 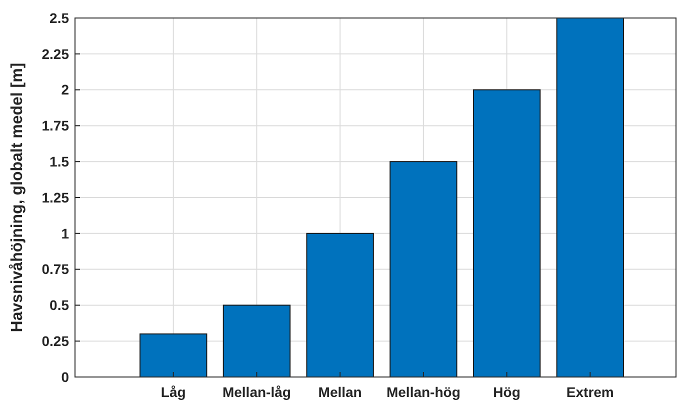 What do you see at coordinates (340, 392) in the screenshot?
I see `x-tick-label: Mellan` at bounding box center [340, 392].